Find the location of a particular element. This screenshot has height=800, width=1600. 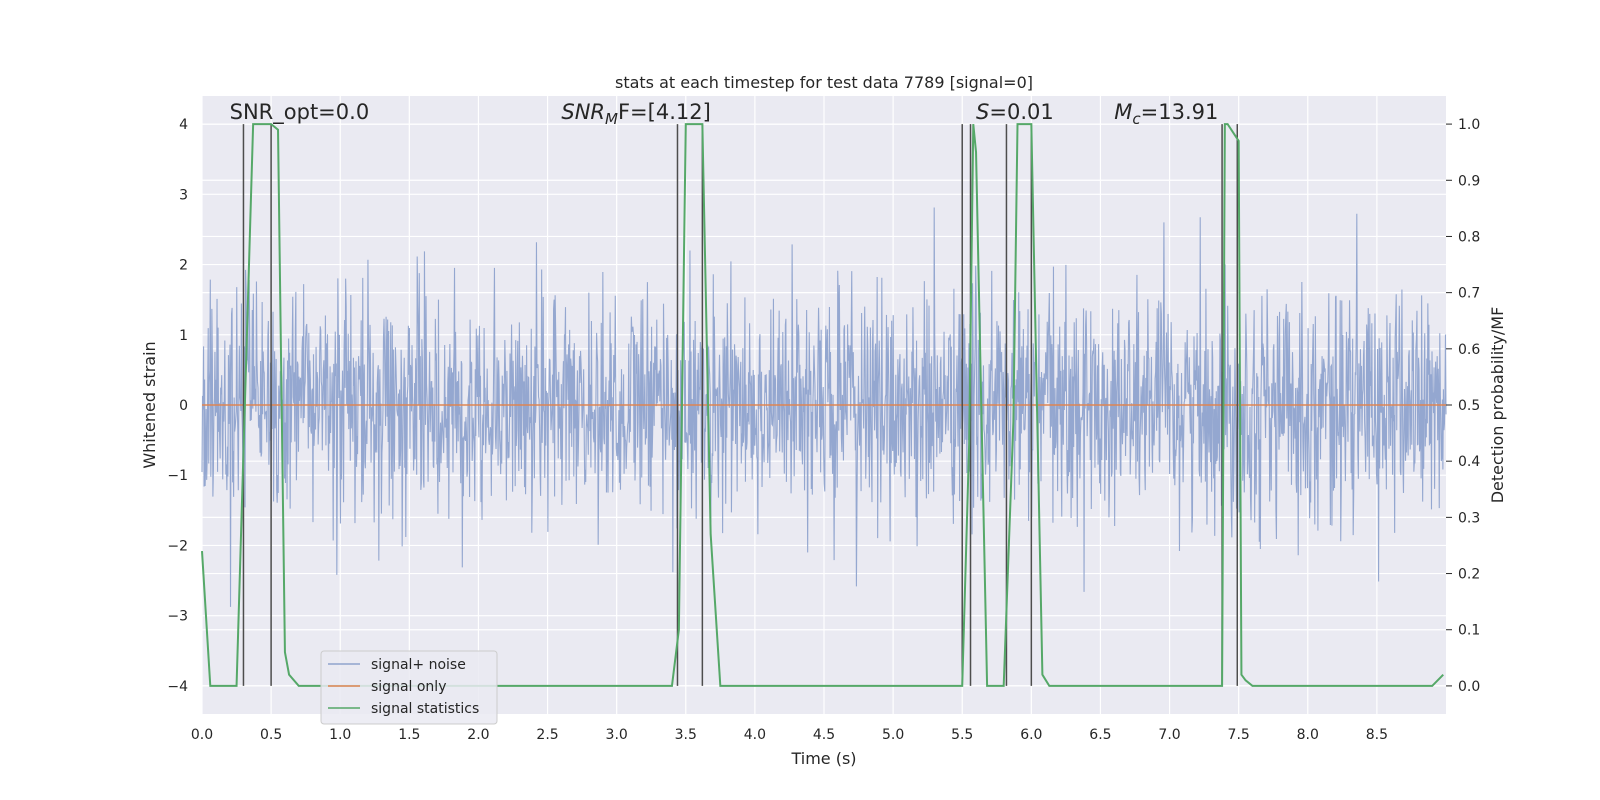

y2-tick-label: 0.3 is located at coordinates (1469, 518).